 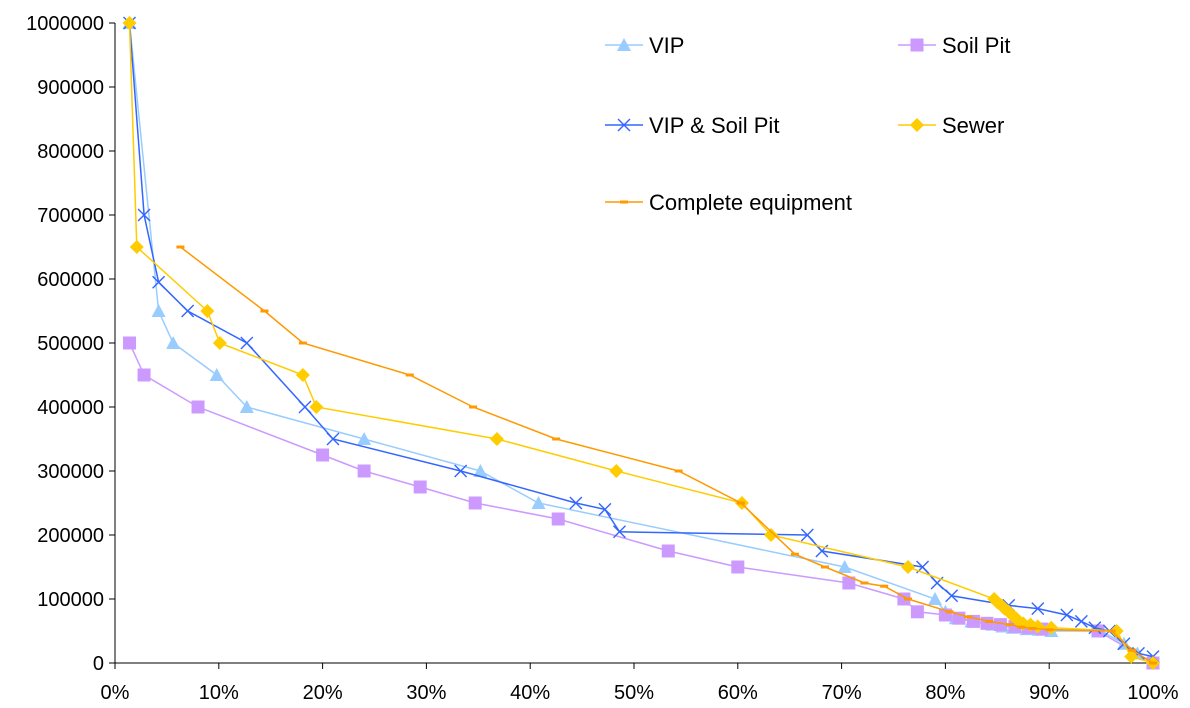 What do you see at coordinates (750, 202) in the screenshot?
I see `legend-label: Complete equipment` at bounding box center [750, 202].